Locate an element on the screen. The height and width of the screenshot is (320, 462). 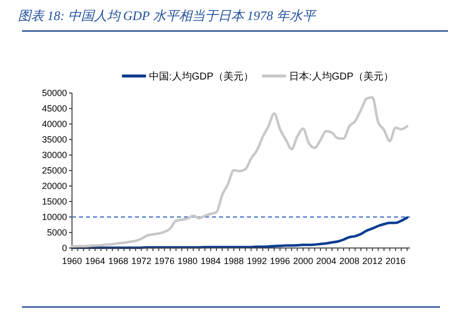
x-tick-label: 1976 is located at coordinates (164, 261).